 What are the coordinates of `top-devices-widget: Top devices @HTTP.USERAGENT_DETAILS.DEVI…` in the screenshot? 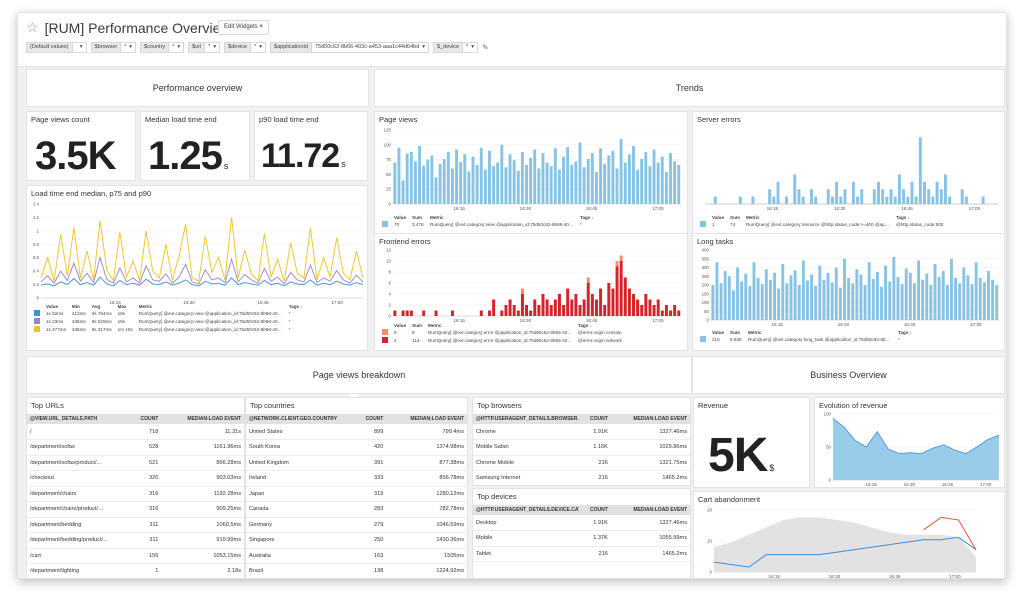 It's located at (581, 533).